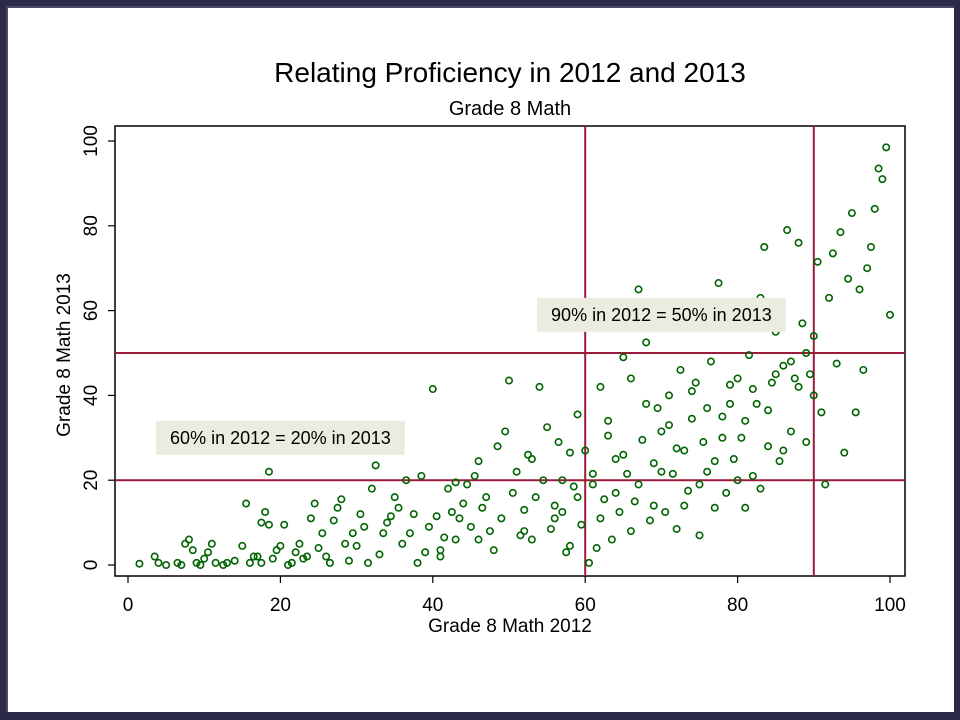  I want to click on annotation-box: 60% in 2012 = 20% in 2013, so click(280, 437).